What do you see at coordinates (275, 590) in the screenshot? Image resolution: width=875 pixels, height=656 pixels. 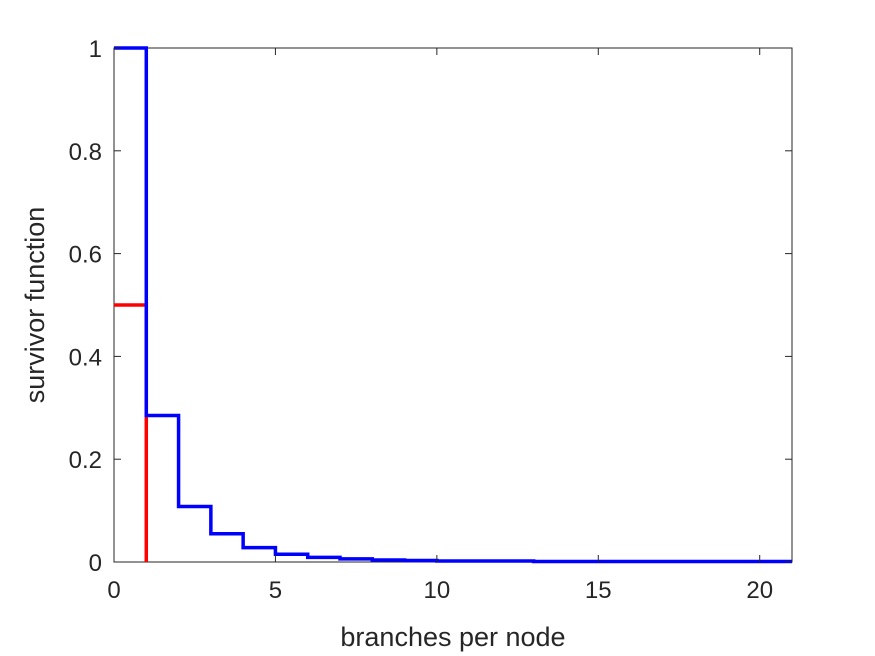 I see `x-tick-label: 5` at bounding box center [275, 590].